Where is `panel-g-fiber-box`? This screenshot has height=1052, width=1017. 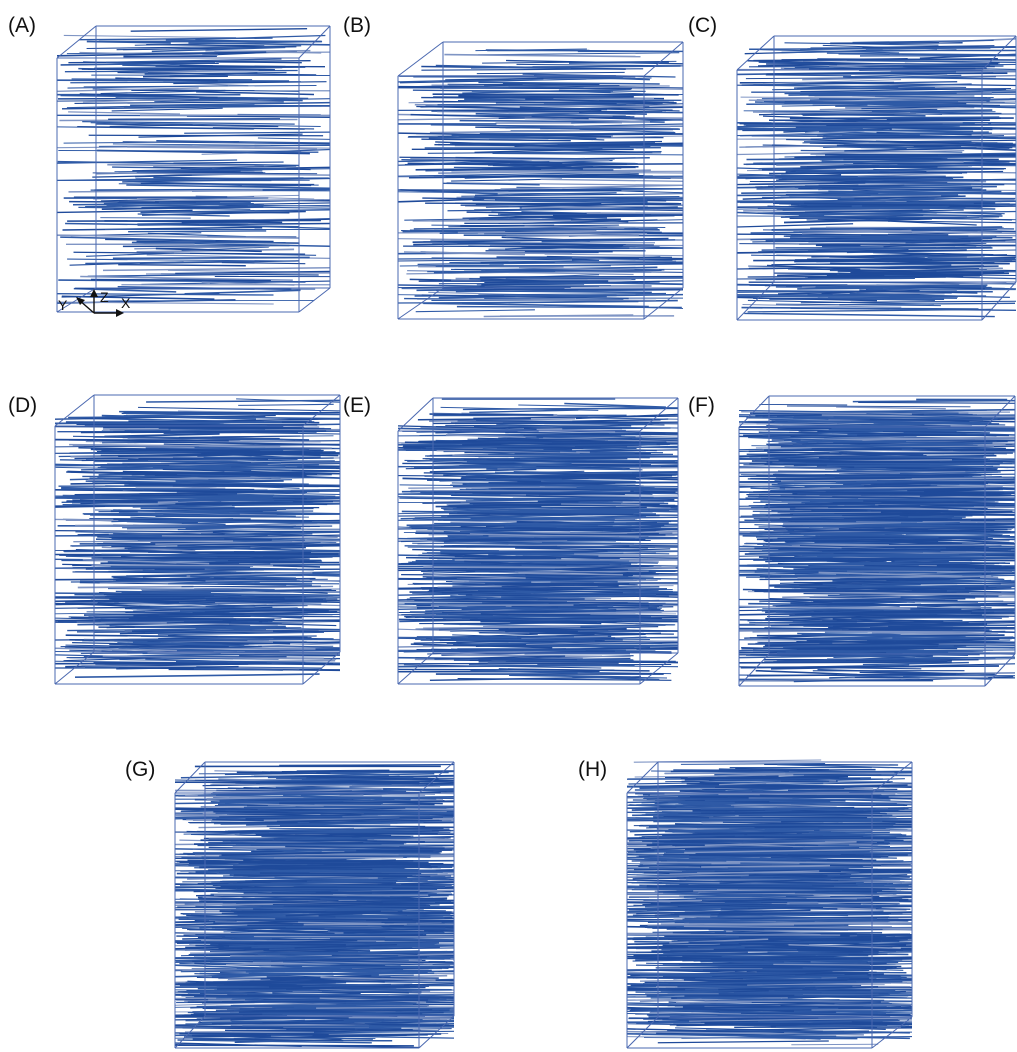 panel-g-fiber-box is located at coordinates (314, 905).